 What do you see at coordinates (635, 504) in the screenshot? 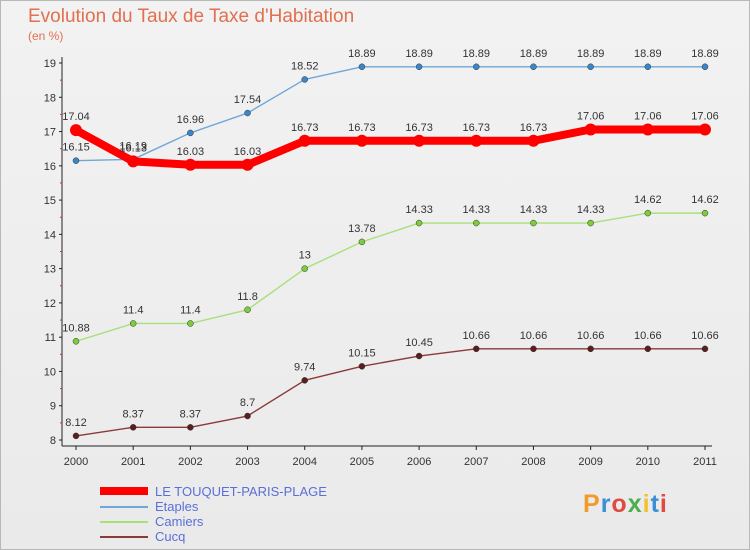
I see `logo-letter: x` at bounding box center [635, 504].